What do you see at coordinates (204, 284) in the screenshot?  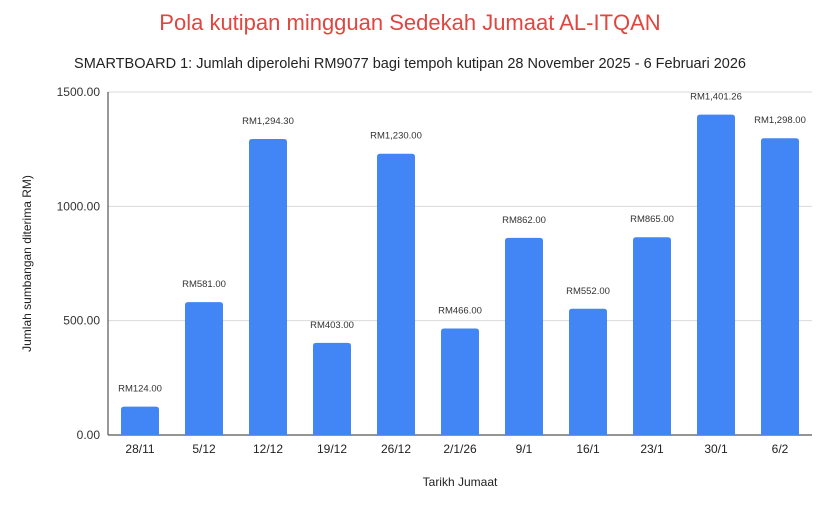 I see `data-label: RM581.00` at bounding box center [204, 284].